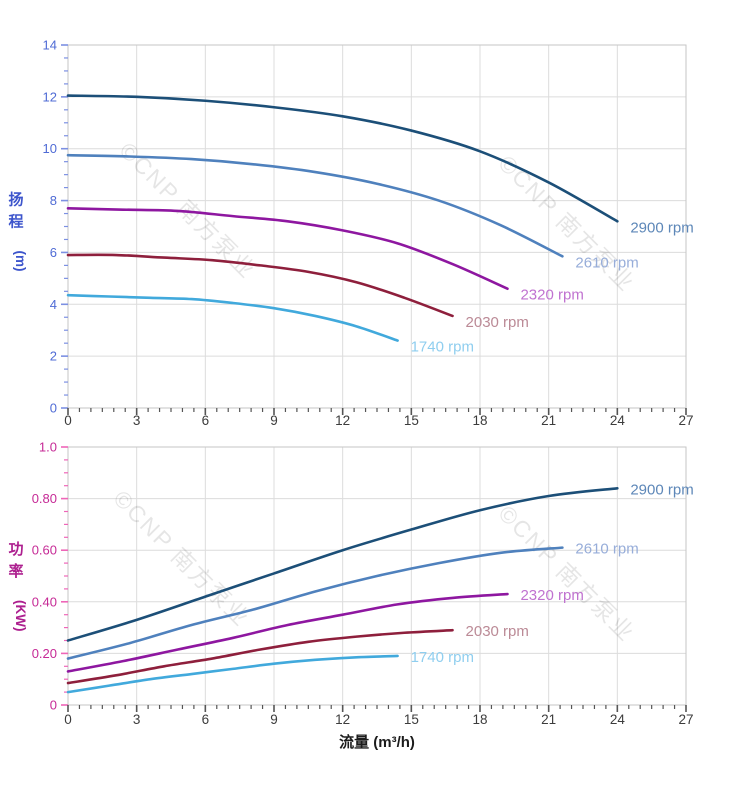 The height and width of the screenshot is (797, 752). I want to click on y-tick-label: 2, so click(53, 356).